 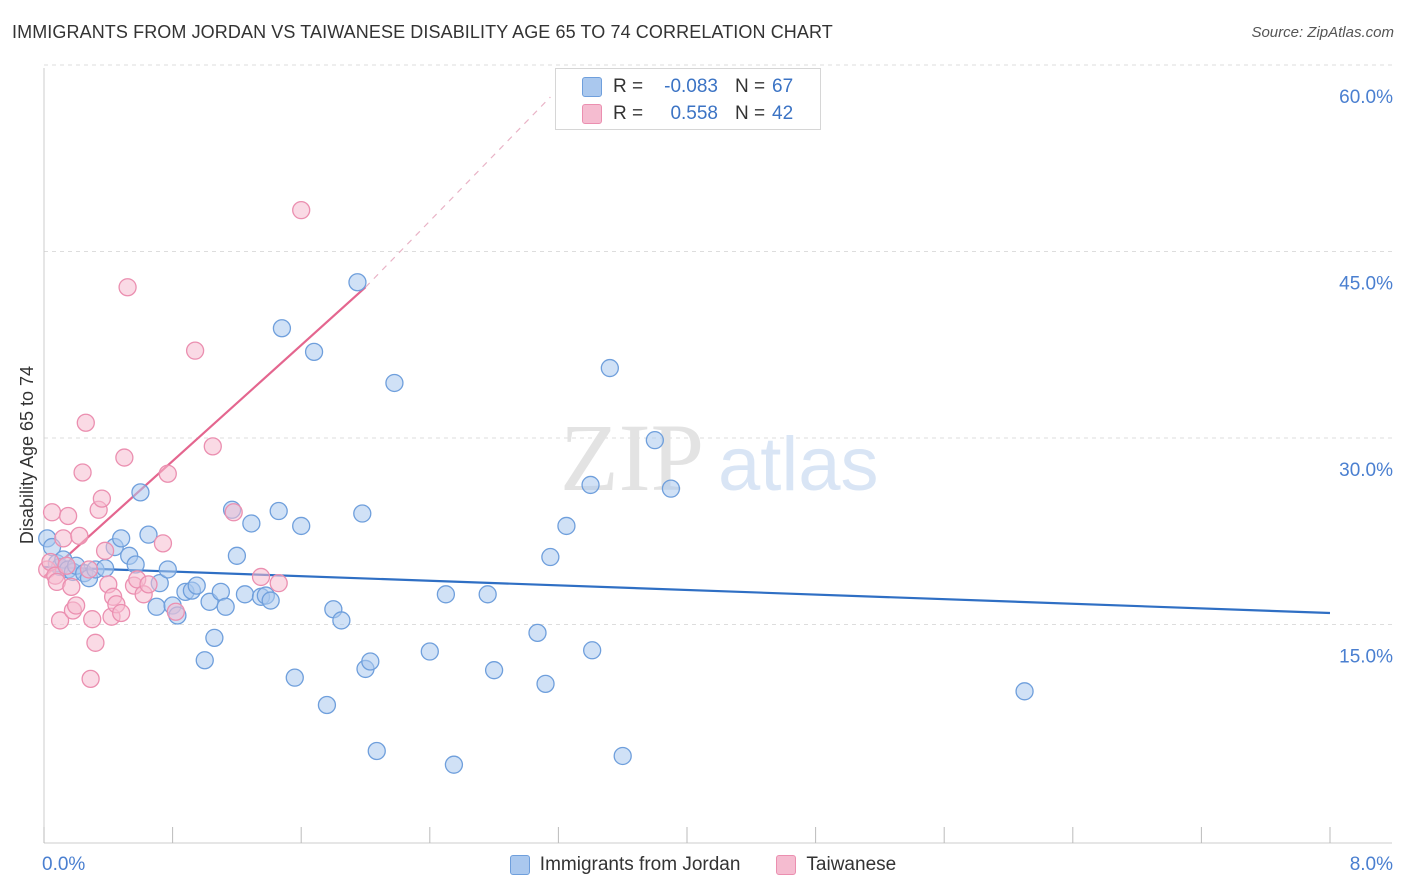 I want to click on legend-item-jordan: Immigrants from Jordan, so click(x=625, y=865).